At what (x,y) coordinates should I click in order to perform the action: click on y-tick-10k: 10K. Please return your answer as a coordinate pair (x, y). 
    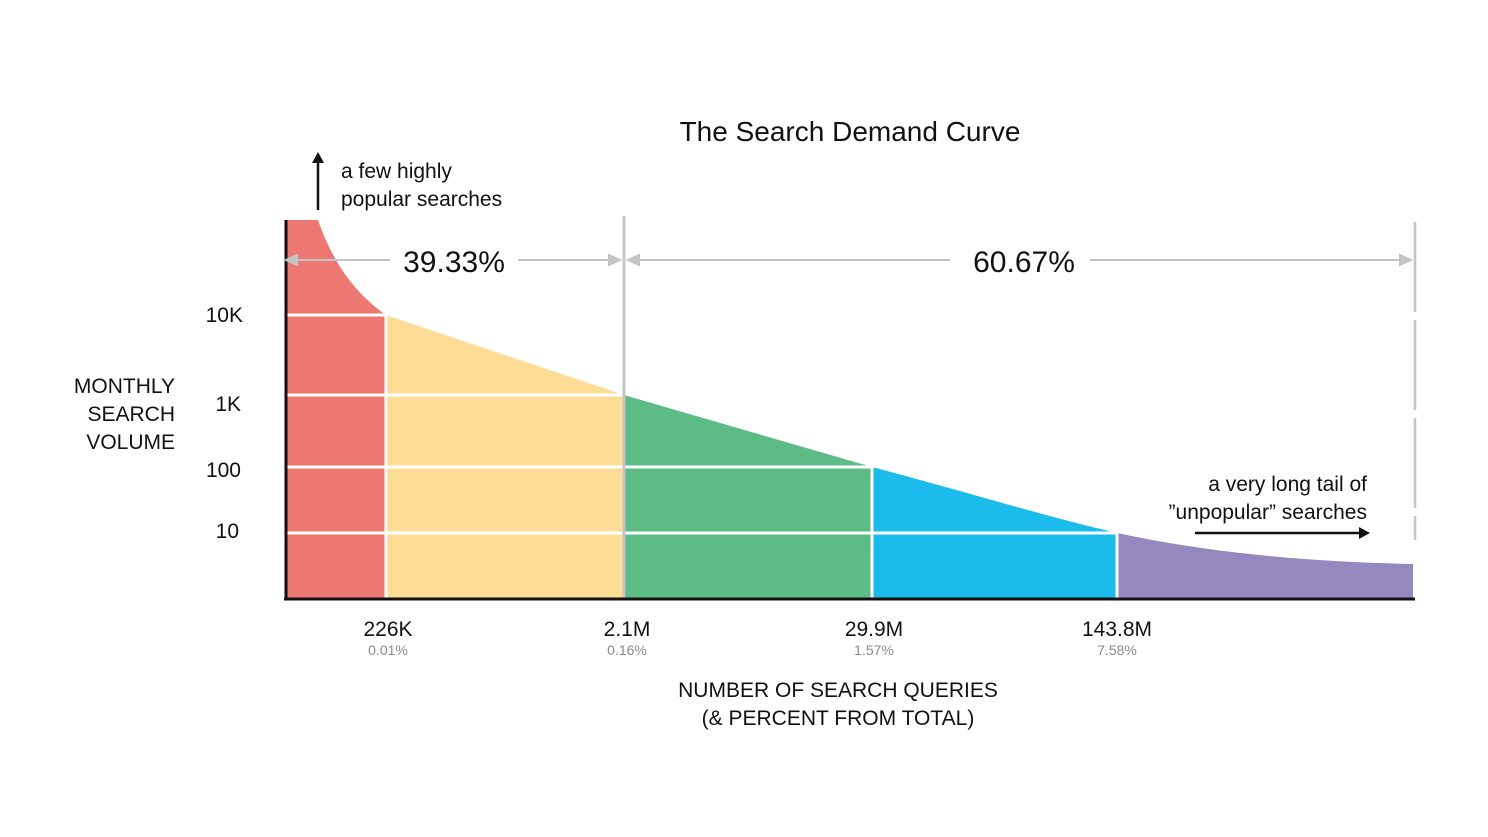
    Looking at the image, I should click on (224, 315).